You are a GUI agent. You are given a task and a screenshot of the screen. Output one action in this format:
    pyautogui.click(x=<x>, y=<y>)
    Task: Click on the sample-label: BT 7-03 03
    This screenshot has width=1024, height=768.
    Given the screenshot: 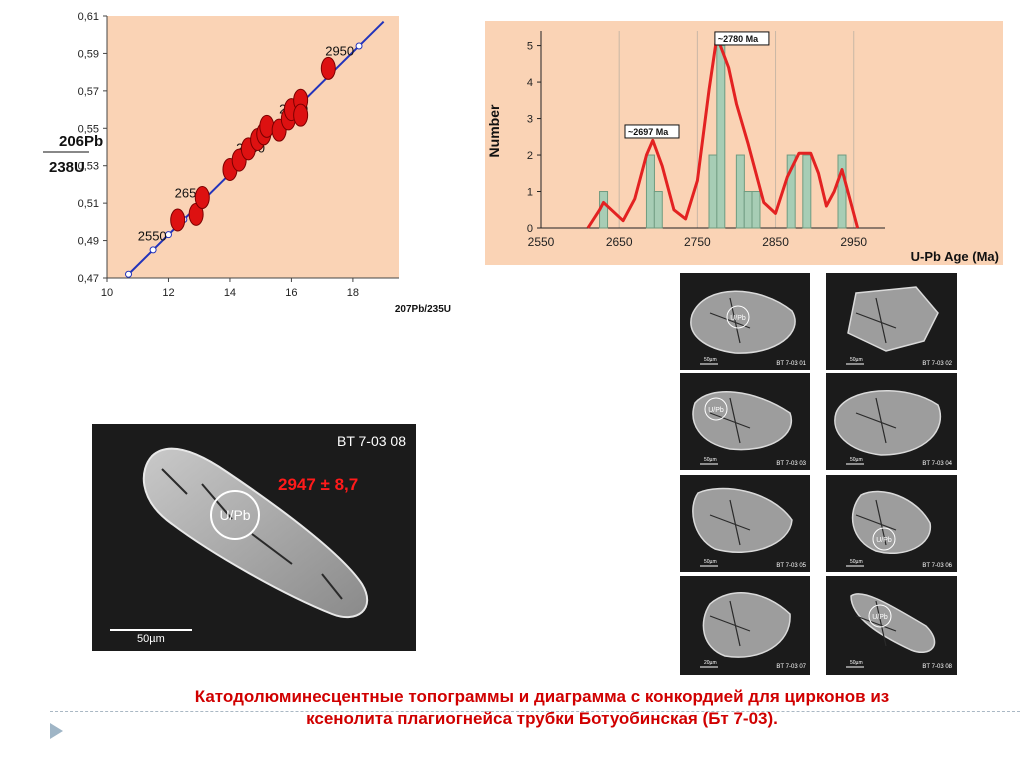 What is the action you would take?
    pyautogui.click(x=791, y=464)
    